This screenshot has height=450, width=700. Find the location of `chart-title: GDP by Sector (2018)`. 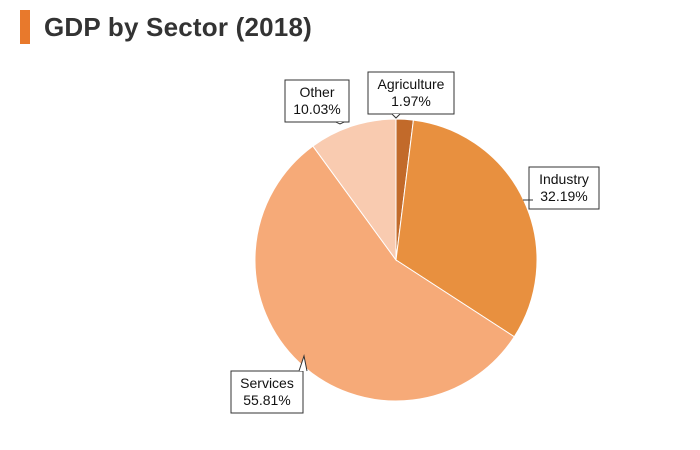

chart-title: GDP by Sector (2018) is located at coordinates (178, 26).